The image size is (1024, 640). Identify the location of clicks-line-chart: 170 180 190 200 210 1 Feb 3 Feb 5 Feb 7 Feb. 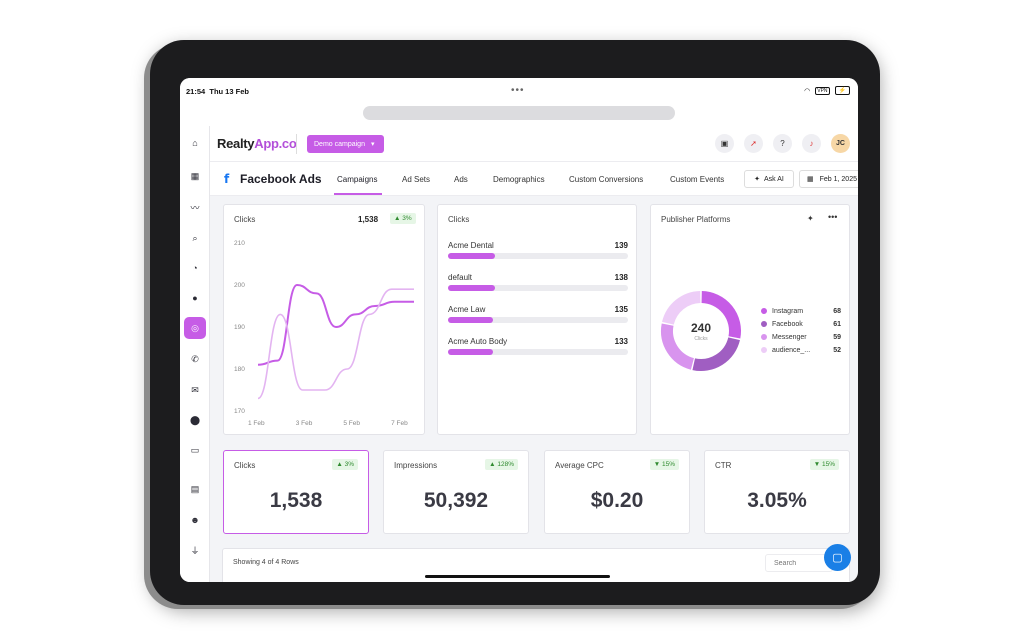
(324, 333).